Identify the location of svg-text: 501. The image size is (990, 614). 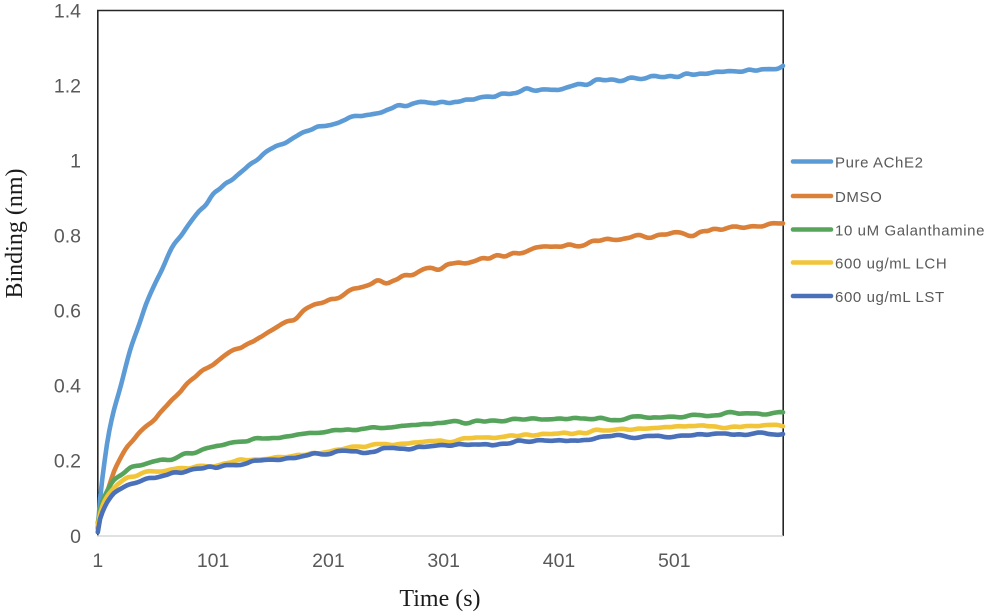
(674, 561).